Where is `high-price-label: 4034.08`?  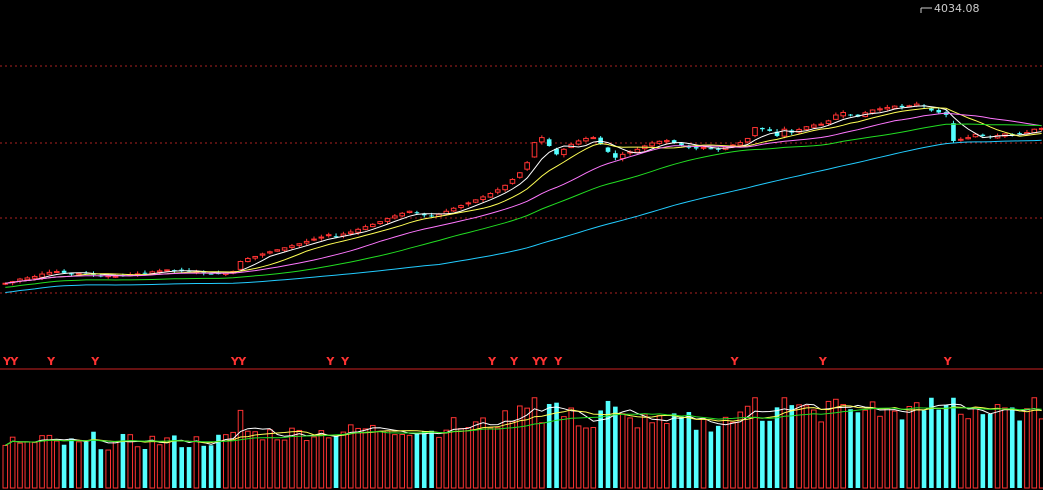
high-price-label: 4034.08 is located at coordinates (957, 8).